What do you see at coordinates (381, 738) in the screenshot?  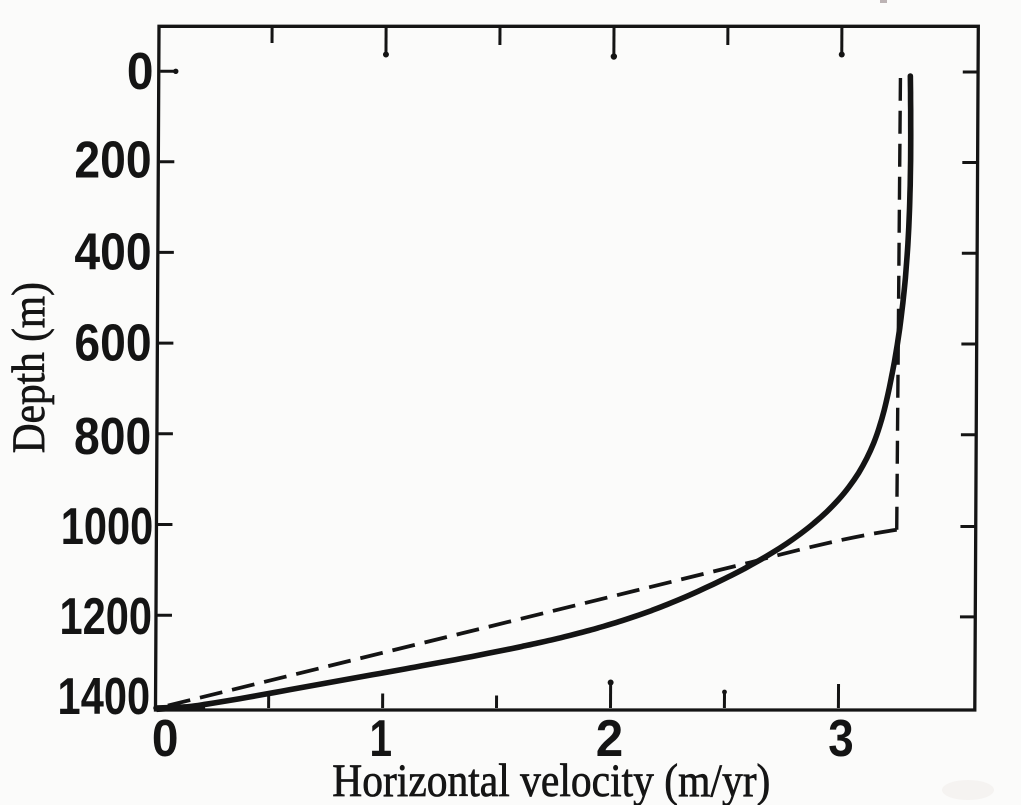 I see `svg-text: 1` at bounding box center [381, 738].